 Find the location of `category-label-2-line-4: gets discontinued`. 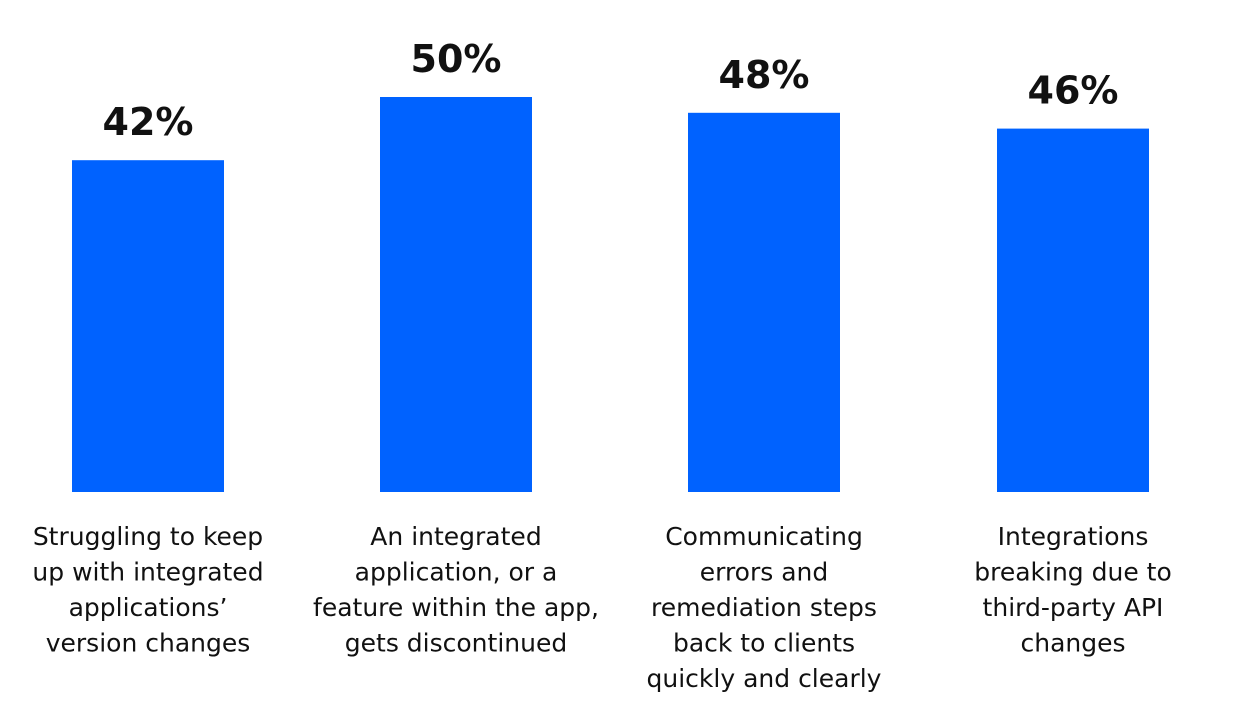

category-label-2-line-4: gets discontinued is located at coordinates (456, 643).